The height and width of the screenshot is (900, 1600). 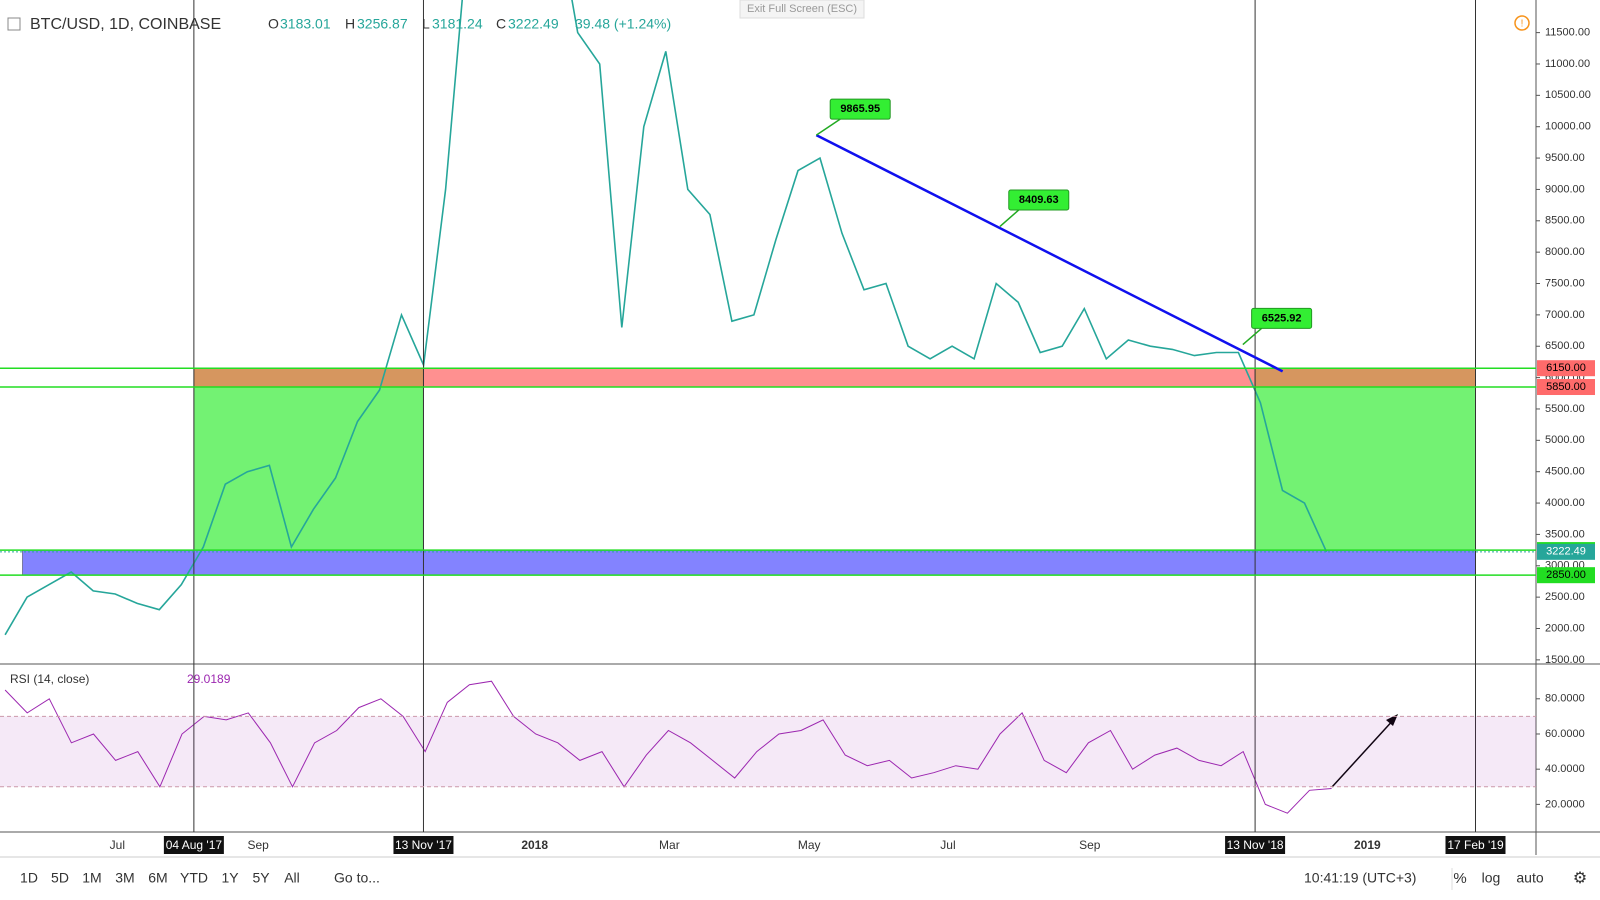 I want to click on high: 3256.87, so click(x=382, y=24).